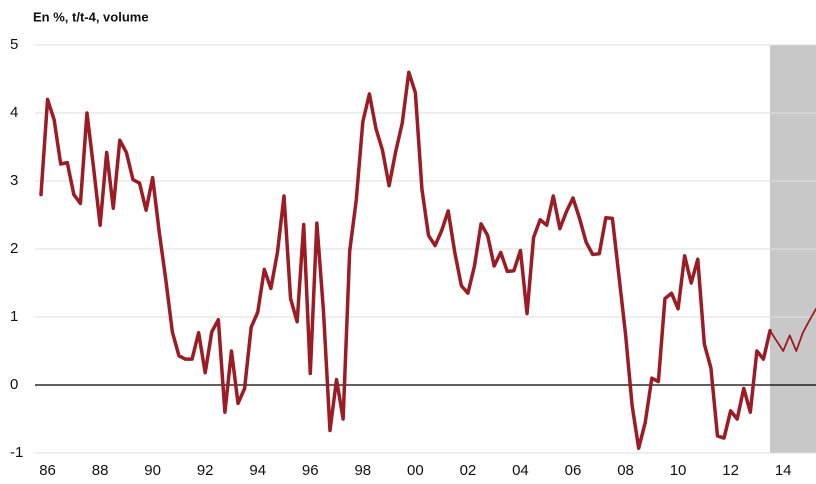 Image resolution: width=816 pixels, height=484 pixels. I want to click on x-tick-label: 98, so click(362, 470).